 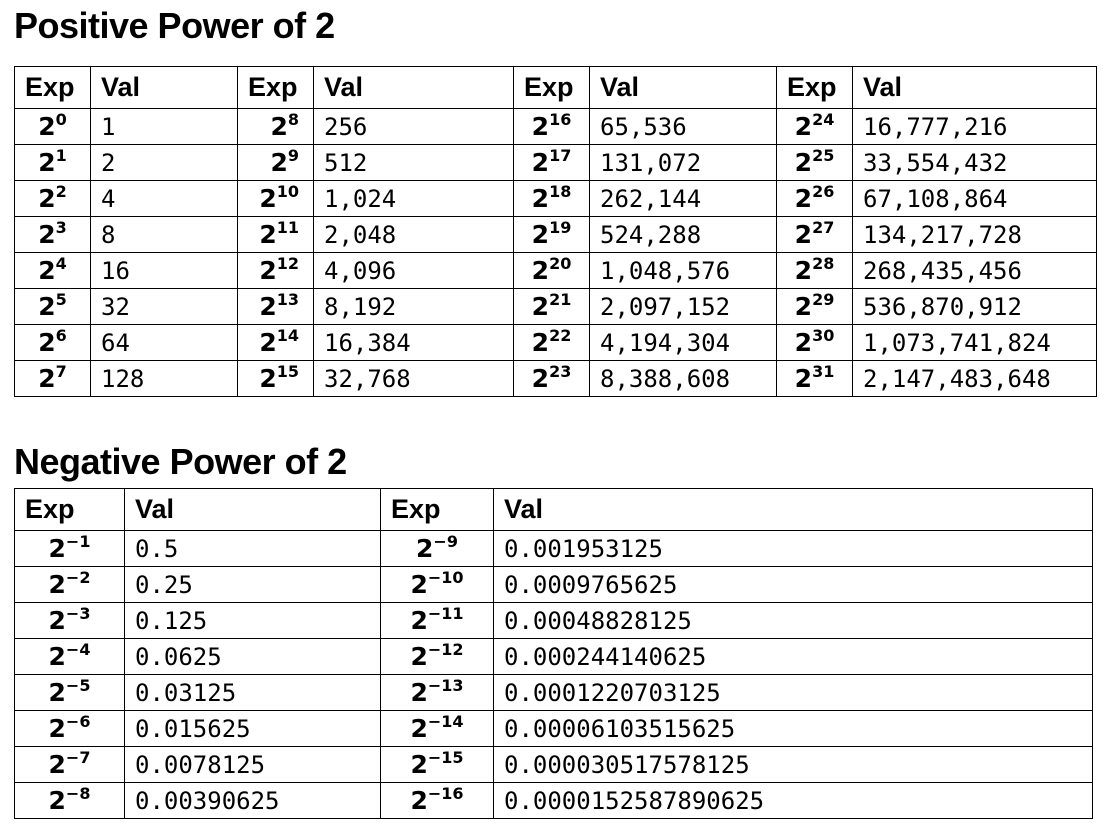 What do you see at coordinates (275, 126) in the screenshot?
I see `exponent-cell: 28` at bounding box center [275, 126].